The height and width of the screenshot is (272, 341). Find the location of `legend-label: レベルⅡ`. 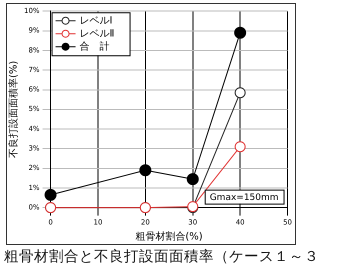

legend-label: レベルⅡ is located at coordinates (97, 34).